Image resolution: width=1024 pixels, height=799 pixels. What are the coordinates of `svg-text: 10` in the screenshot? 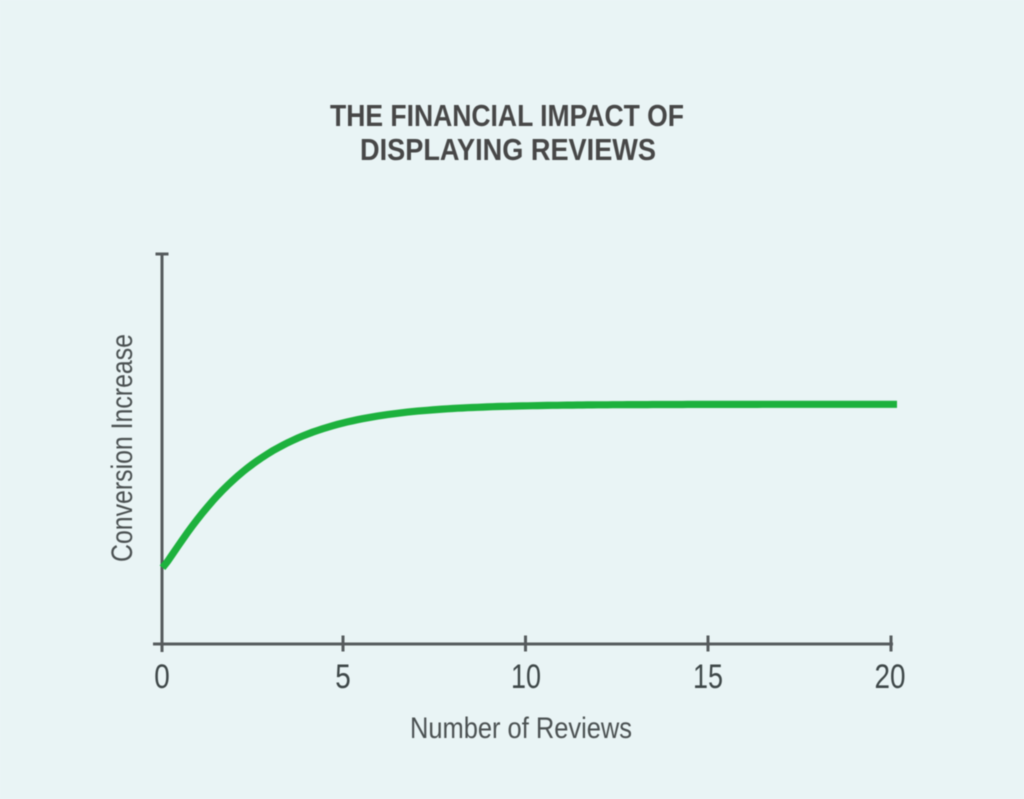 It's located at (526, 677).